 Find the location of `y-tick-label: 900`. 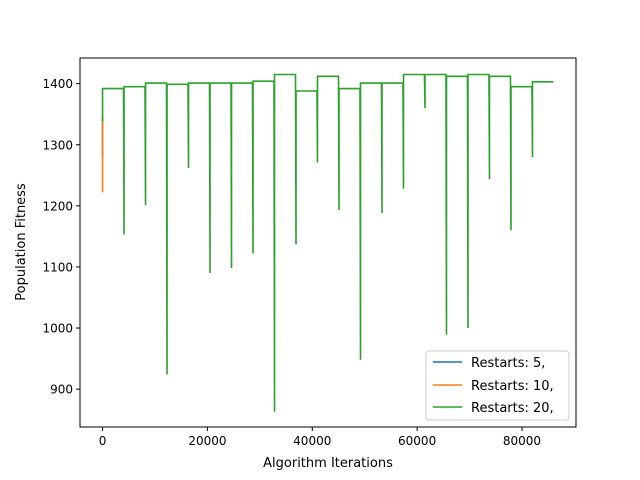

y-tick-label: 900 is located at coordinates (61, 390).